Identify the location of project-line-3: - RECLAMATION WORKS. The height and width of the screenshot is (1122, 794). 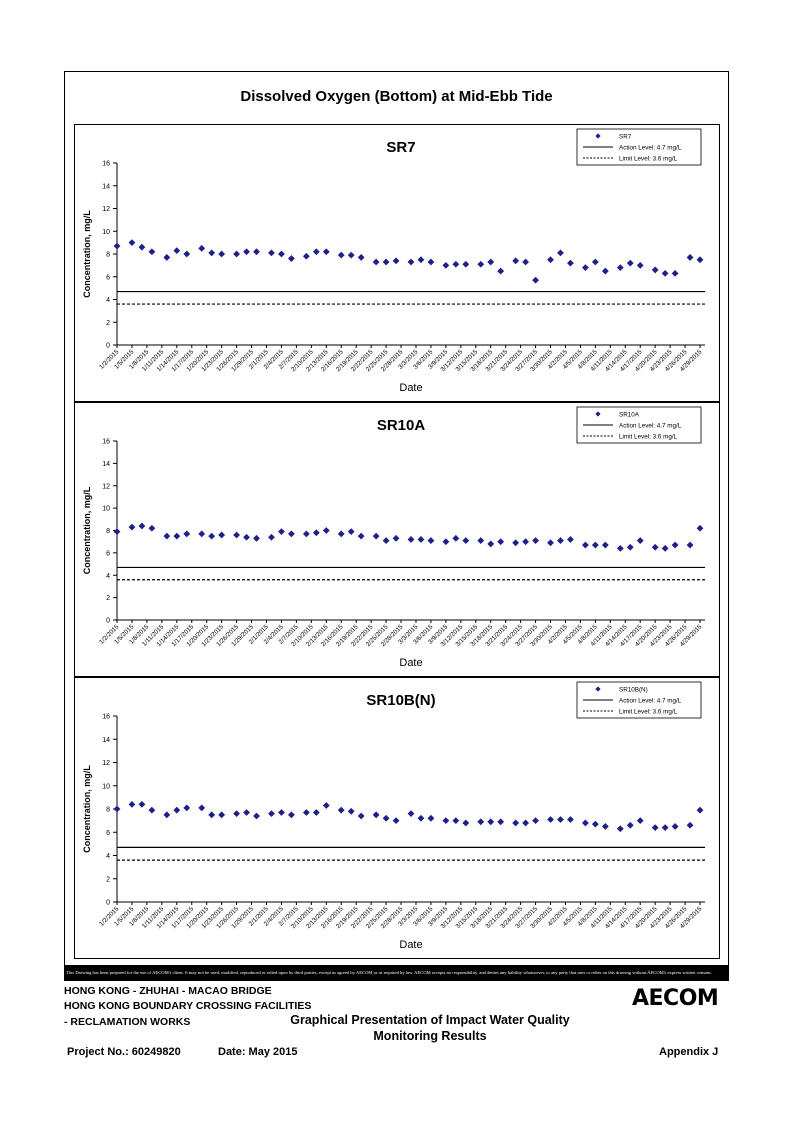
(127, 1022).